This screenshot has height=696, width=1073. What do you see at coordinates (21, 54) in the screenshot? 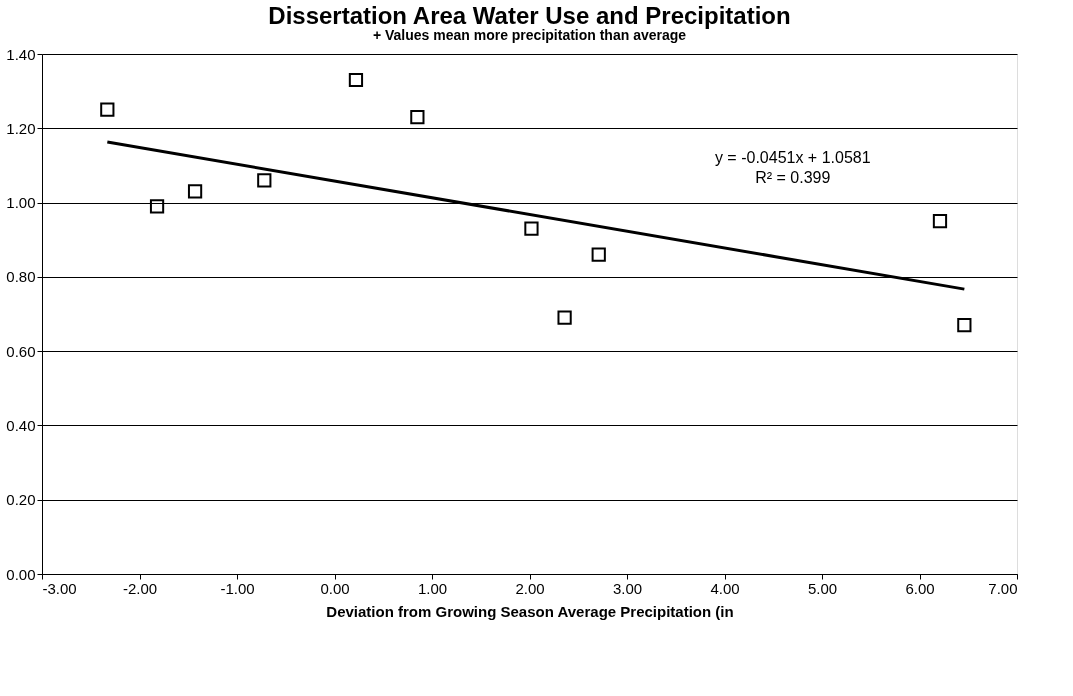
I see `y-tick-label: 1.40` at bounding box center [21, 54].